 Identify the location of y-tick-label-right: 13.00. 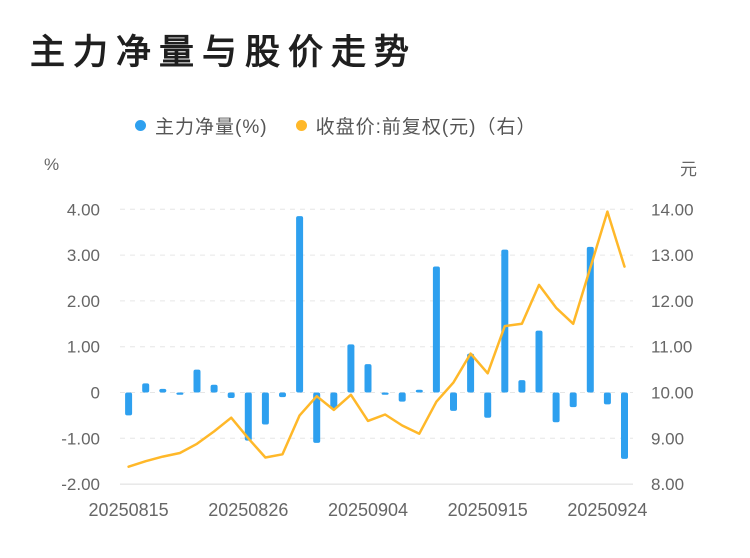
(672, 255).